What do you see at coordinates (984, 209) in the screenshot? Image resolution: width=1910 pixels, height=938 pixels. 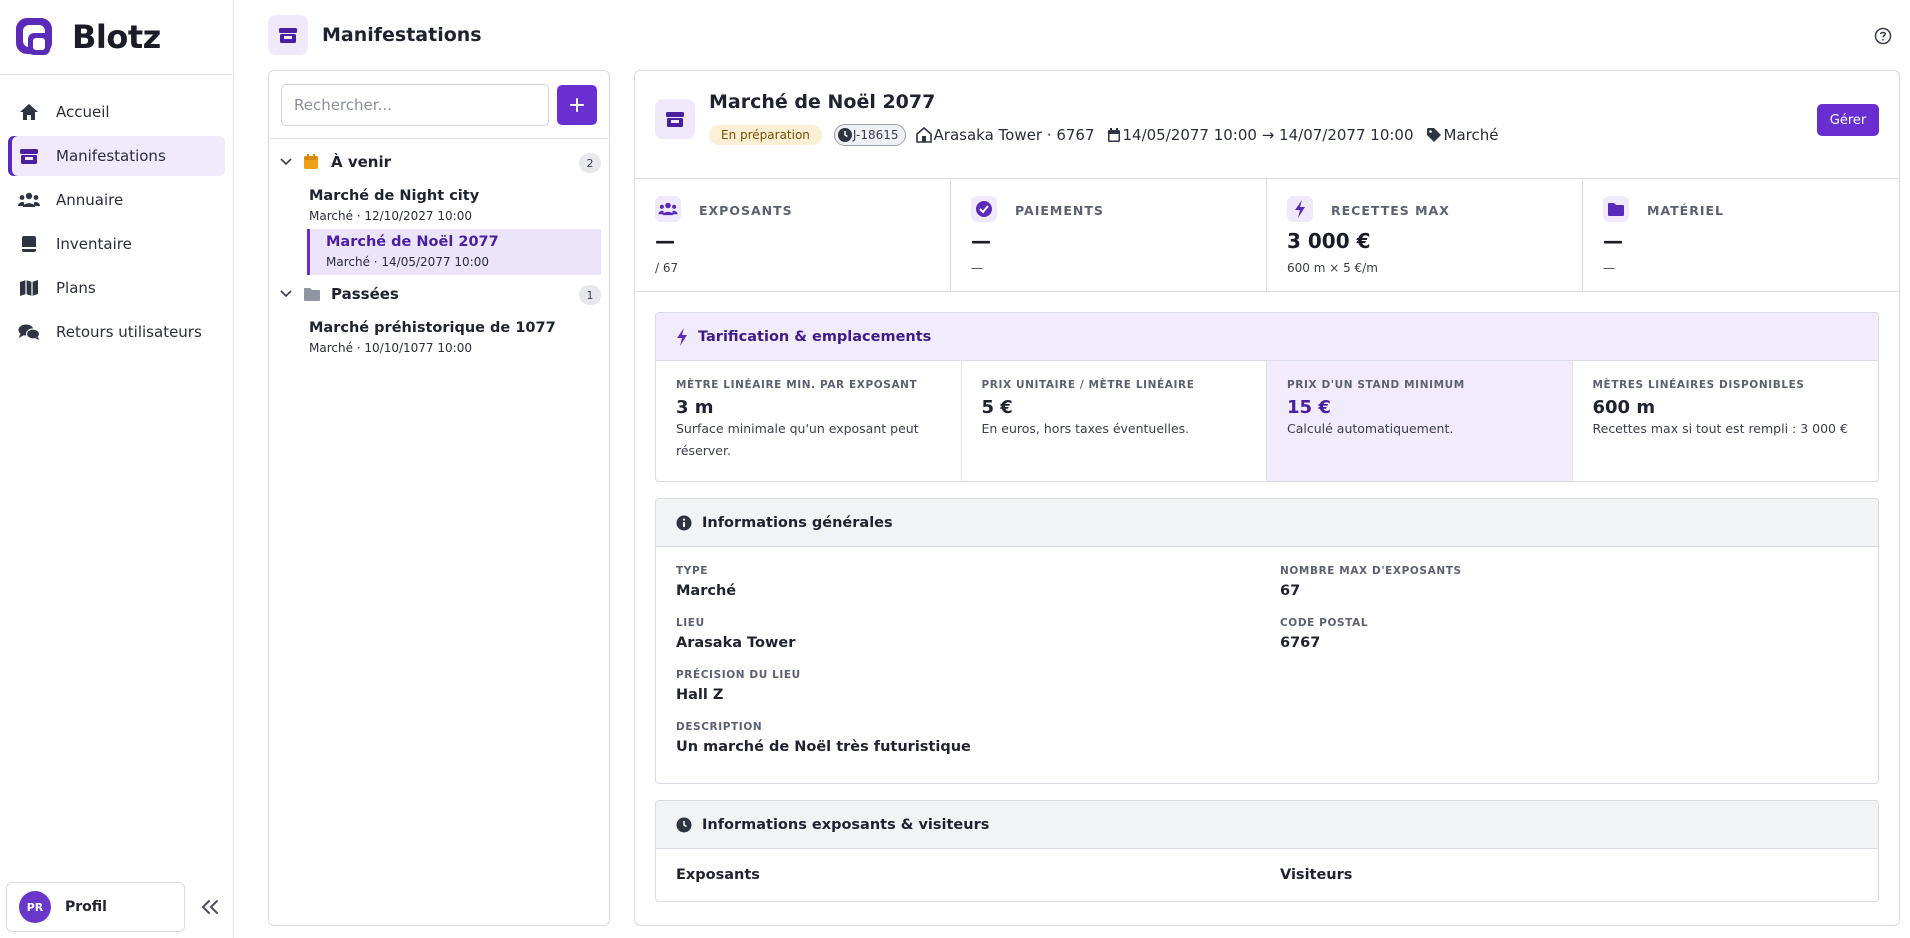 I see `check-badge-icon` at bounding box center [984, 209].